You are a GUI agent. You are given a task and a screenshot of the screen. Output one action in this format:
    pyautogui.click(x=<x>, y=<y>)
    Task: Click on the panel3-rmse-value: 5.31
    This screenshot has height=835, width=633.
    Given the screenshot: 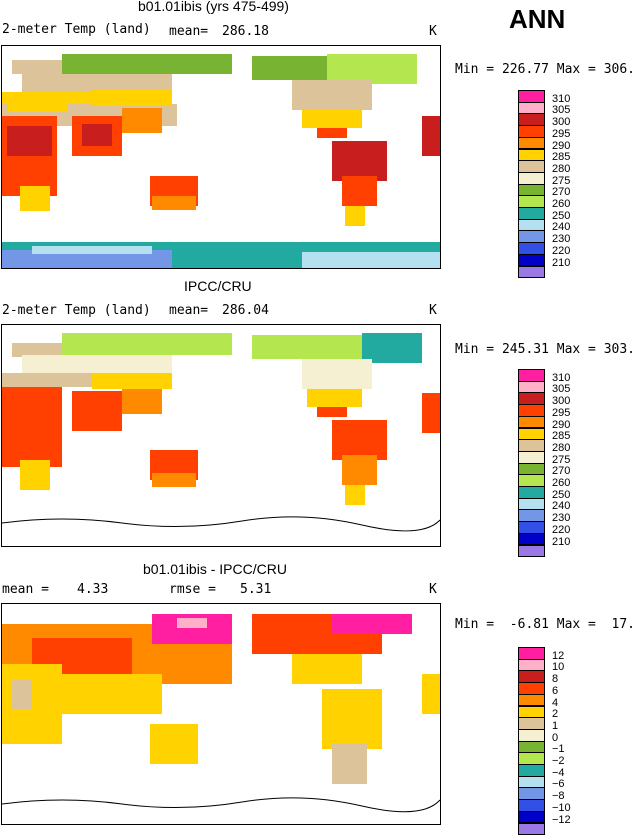 What is the action you would take?
    pyautogui.click(x=255, y=589)
    